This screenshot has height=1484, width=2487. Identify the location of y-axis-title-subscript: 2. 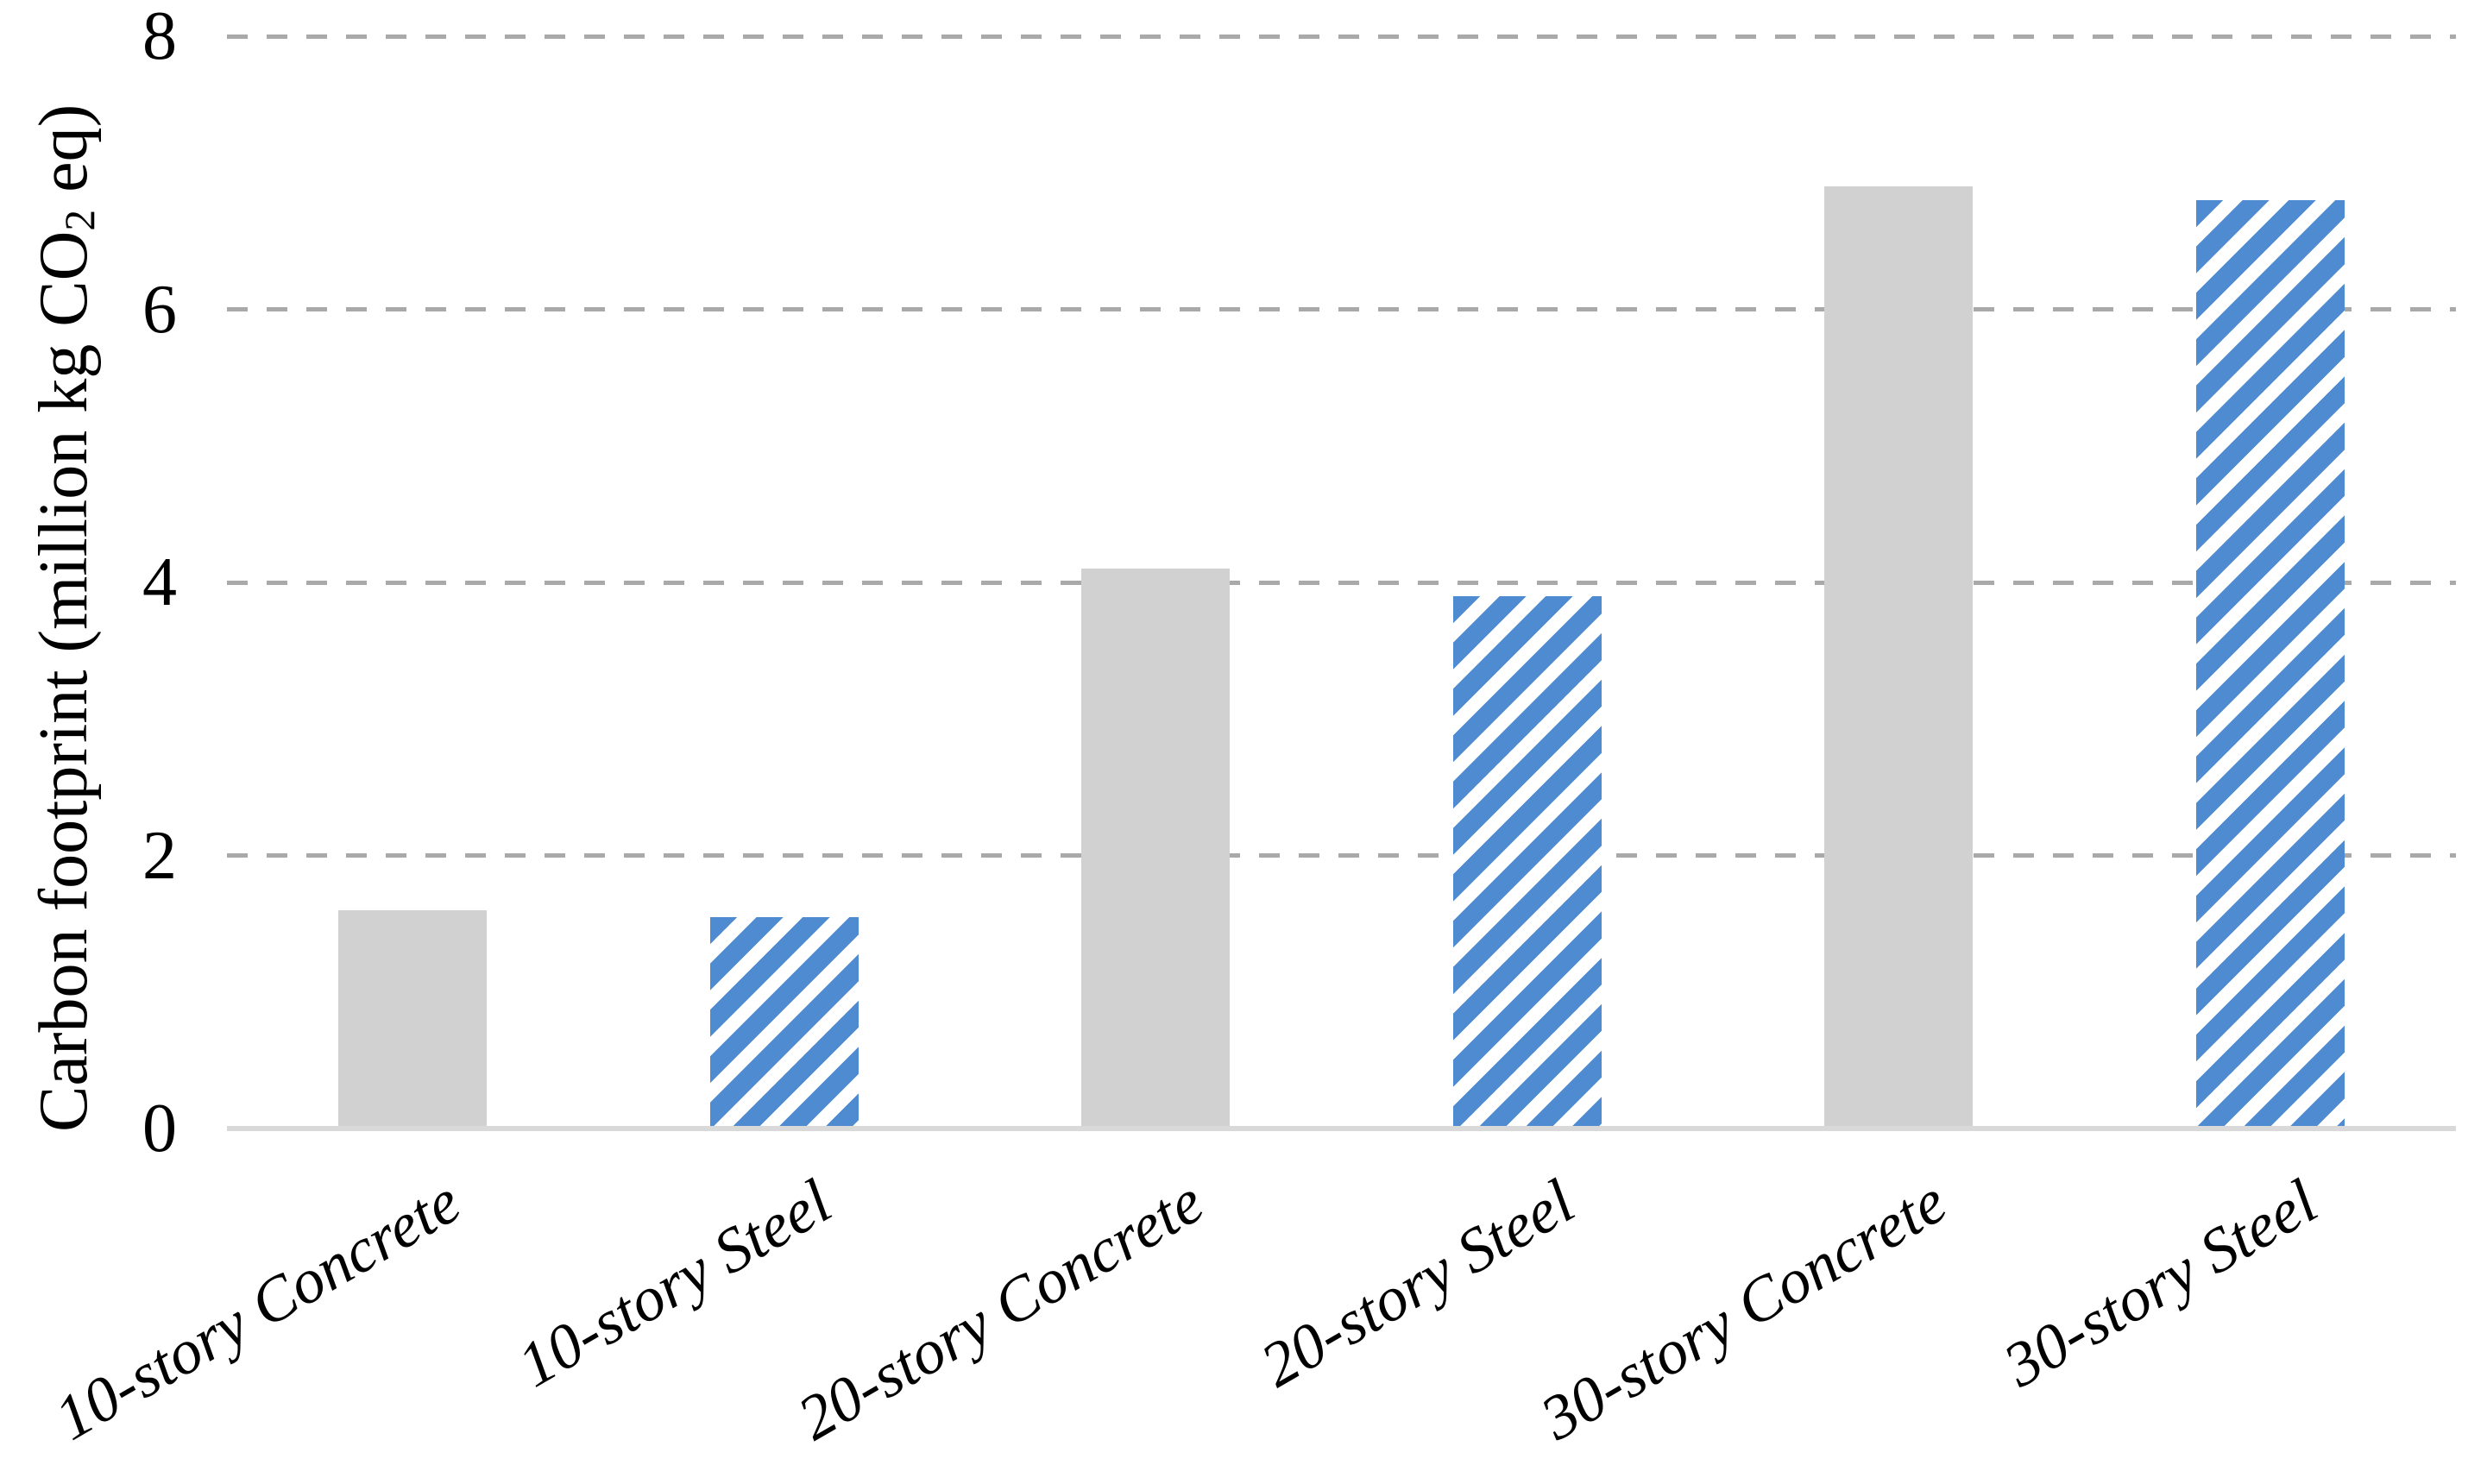
(79, 220).